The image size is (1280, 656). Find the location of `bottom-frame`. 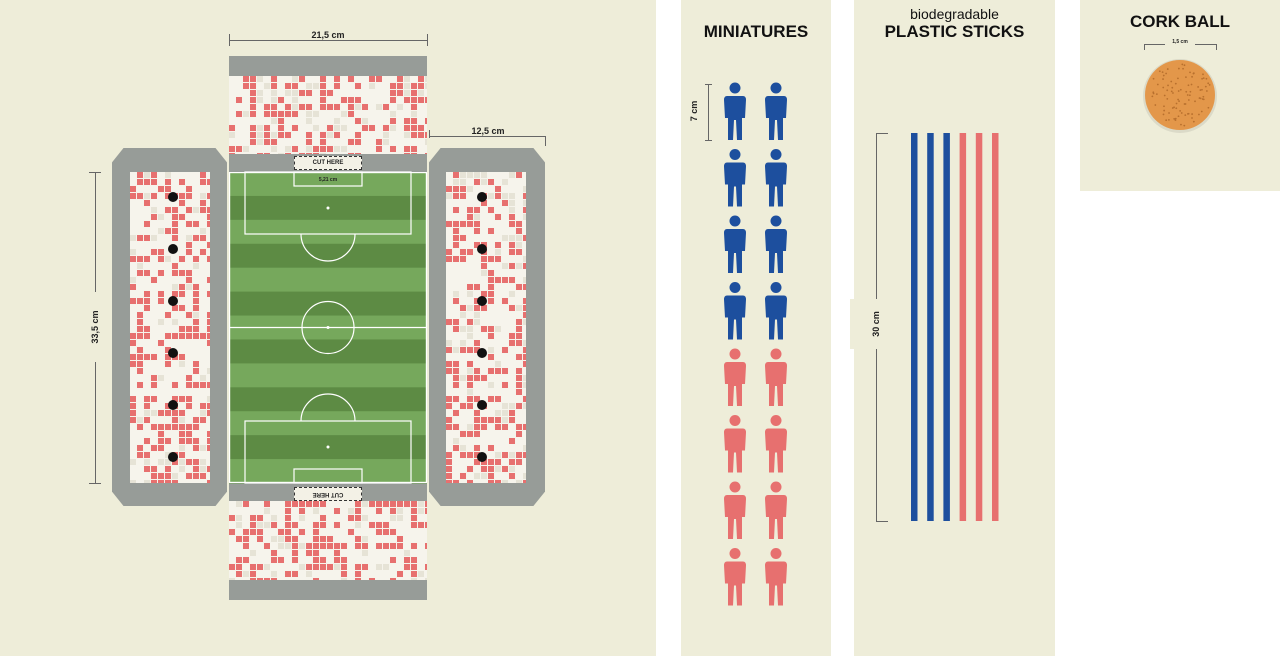

bottom-frame is located at coordinates (328, 590).